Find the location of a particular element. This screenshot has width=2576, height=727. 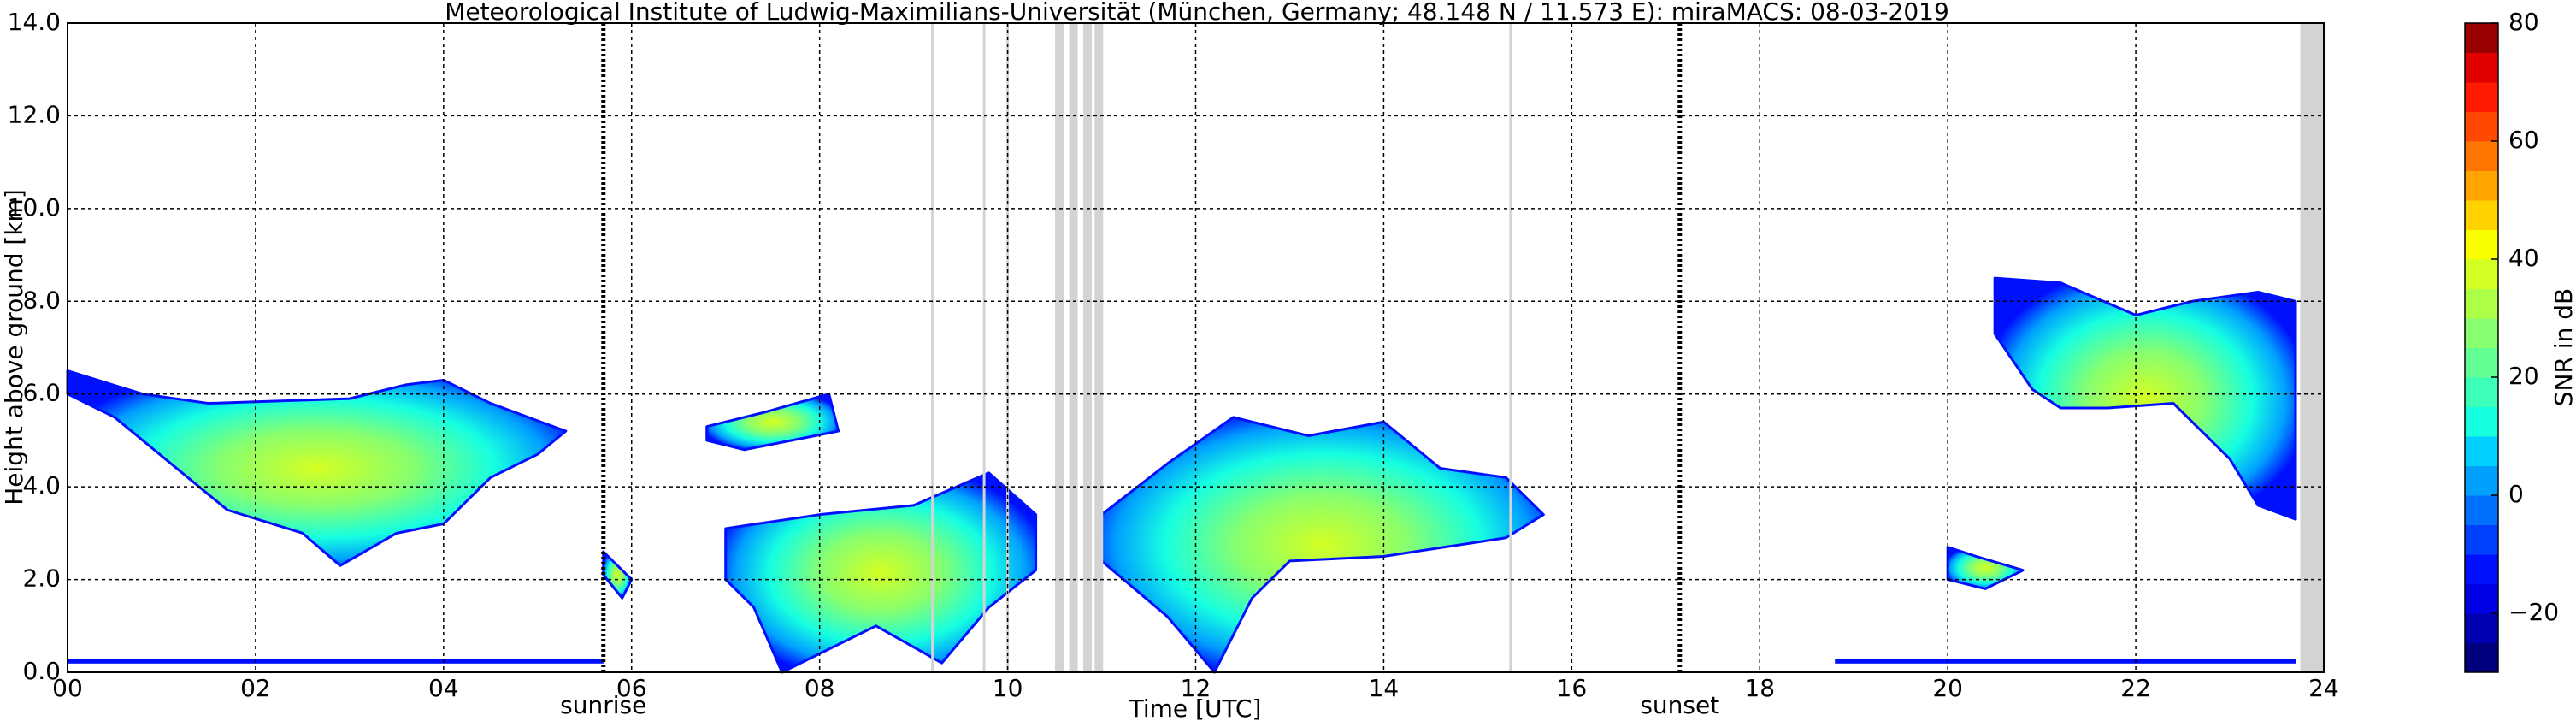

x-tick-label: 14 is located at coordinates (1384, 688).